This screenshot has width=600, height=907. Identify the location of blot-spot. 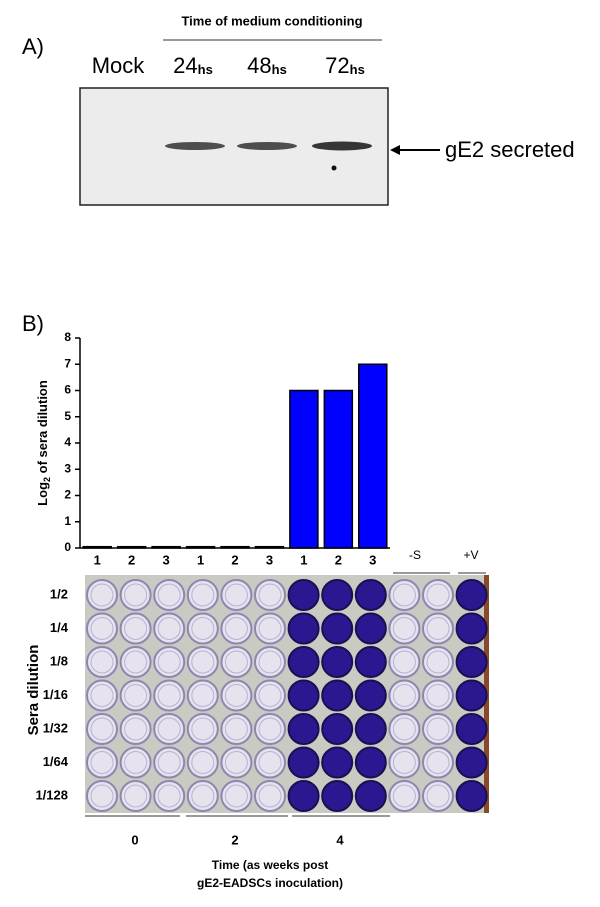
(334, 168).